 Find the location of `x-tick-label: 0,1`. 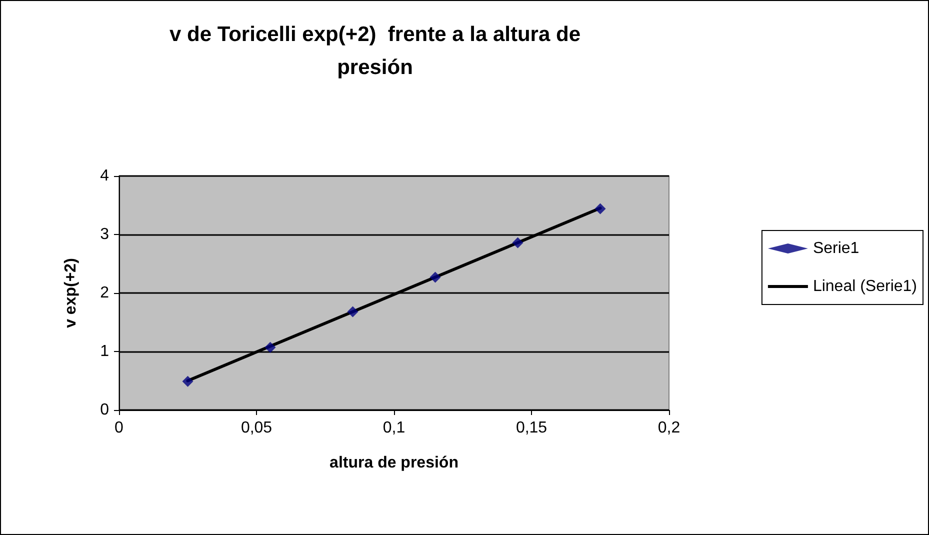

x-tick-label: 0,1 is located at coordinates (394, 428).